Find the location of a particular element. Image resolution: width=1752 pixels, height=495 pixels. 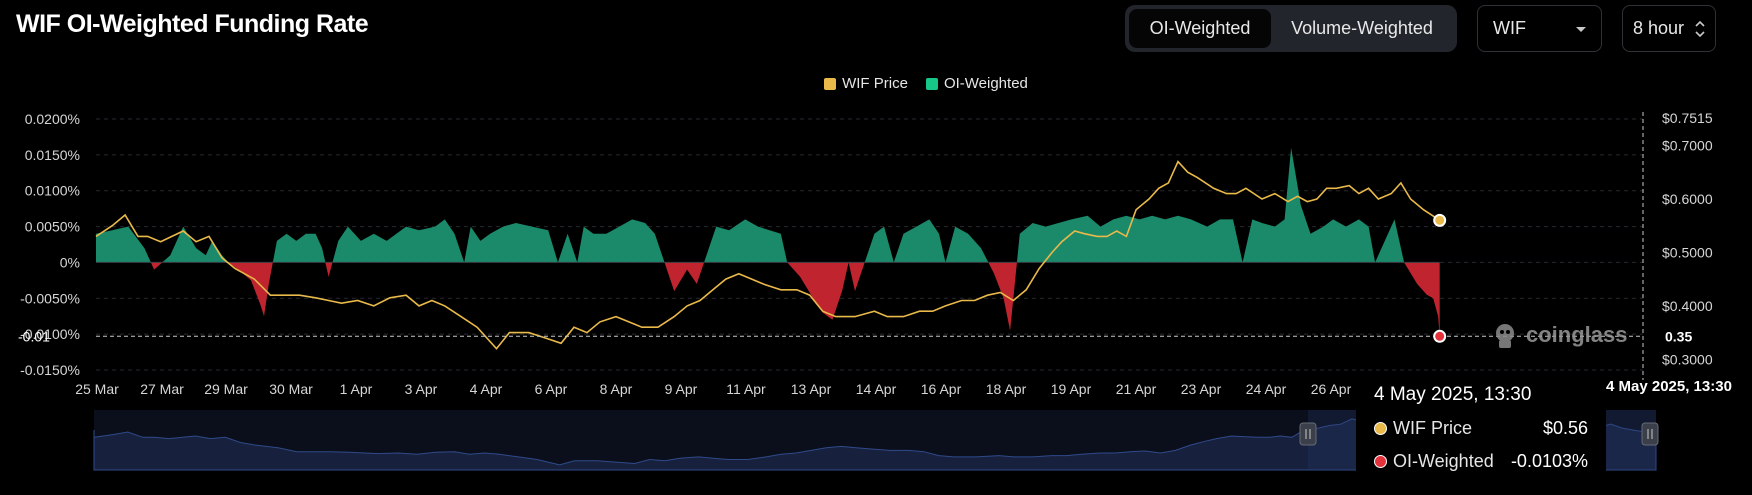

y-right-tick-label: $0.7515 is located at coordinates (1687, 118).